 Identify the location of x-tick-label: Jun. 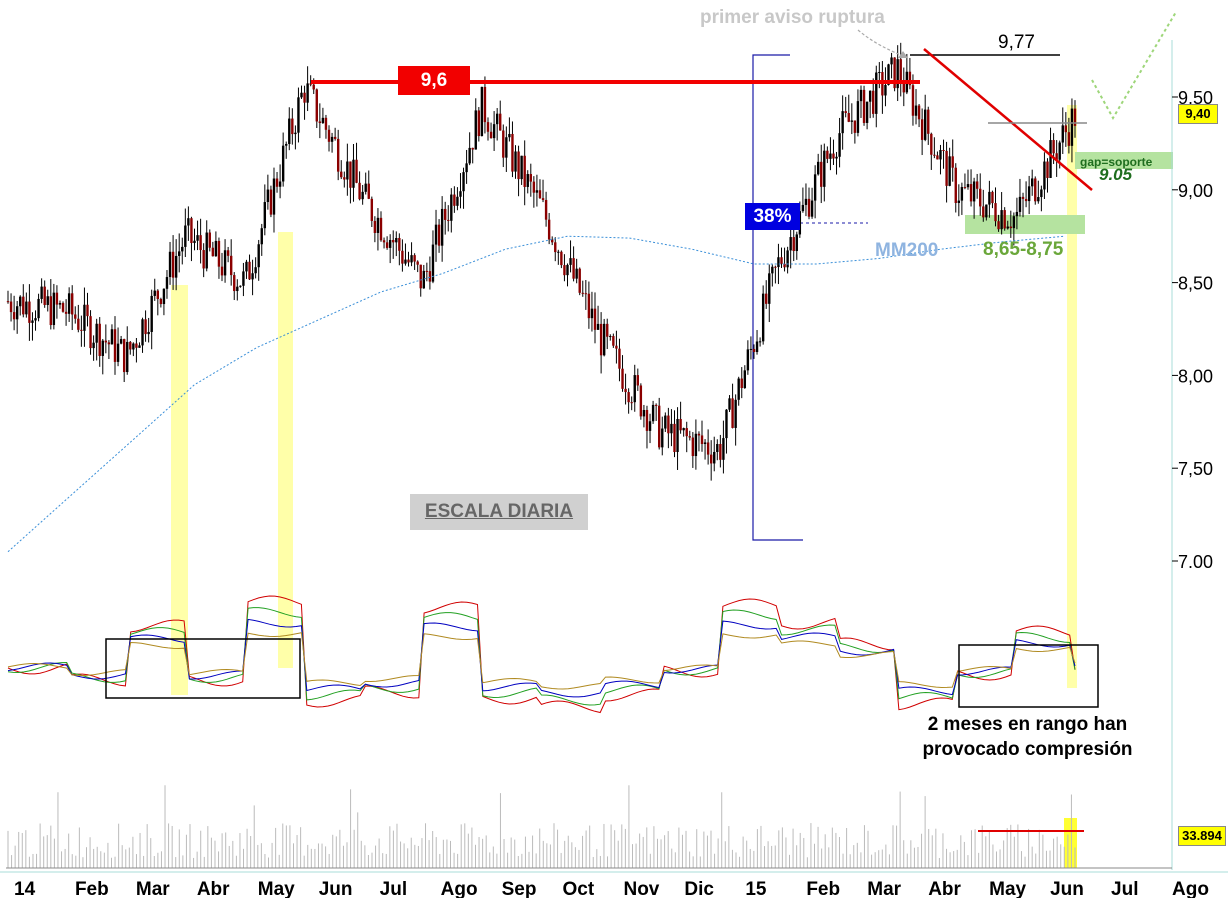
(336, 888).